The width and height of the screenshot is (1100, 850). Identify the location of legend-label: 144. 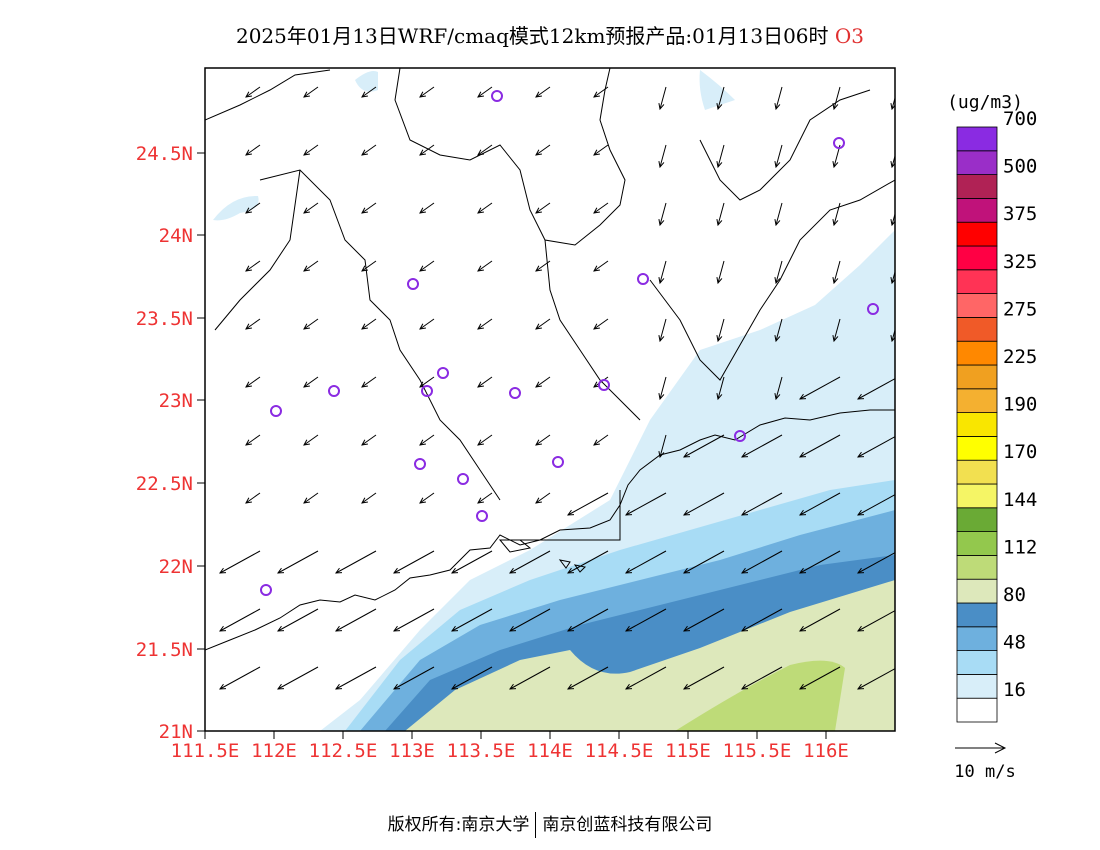
(1020, 500).